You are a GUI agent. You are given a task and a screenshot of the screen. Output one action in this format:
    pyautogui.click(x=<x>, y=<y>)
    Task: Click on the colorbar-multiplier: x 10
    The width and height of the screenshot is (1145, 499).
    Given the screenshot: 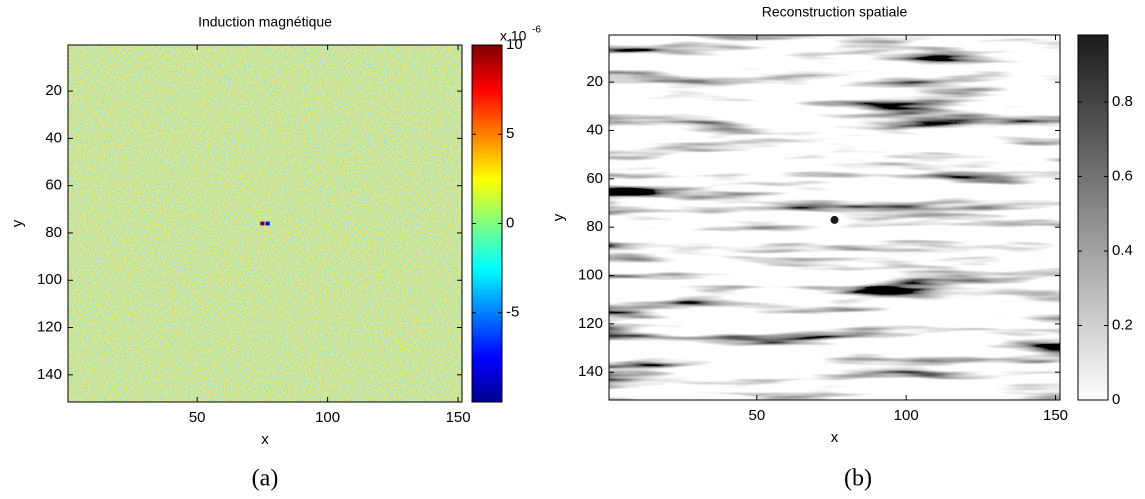 What is the action you would take?
    pyautogui.click(x=513, y=36)
    